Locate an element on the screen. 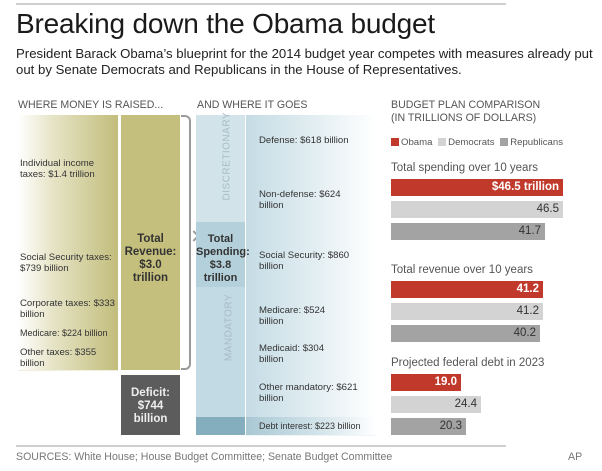  revenue-segment-other is located at coordinates (68, 356).